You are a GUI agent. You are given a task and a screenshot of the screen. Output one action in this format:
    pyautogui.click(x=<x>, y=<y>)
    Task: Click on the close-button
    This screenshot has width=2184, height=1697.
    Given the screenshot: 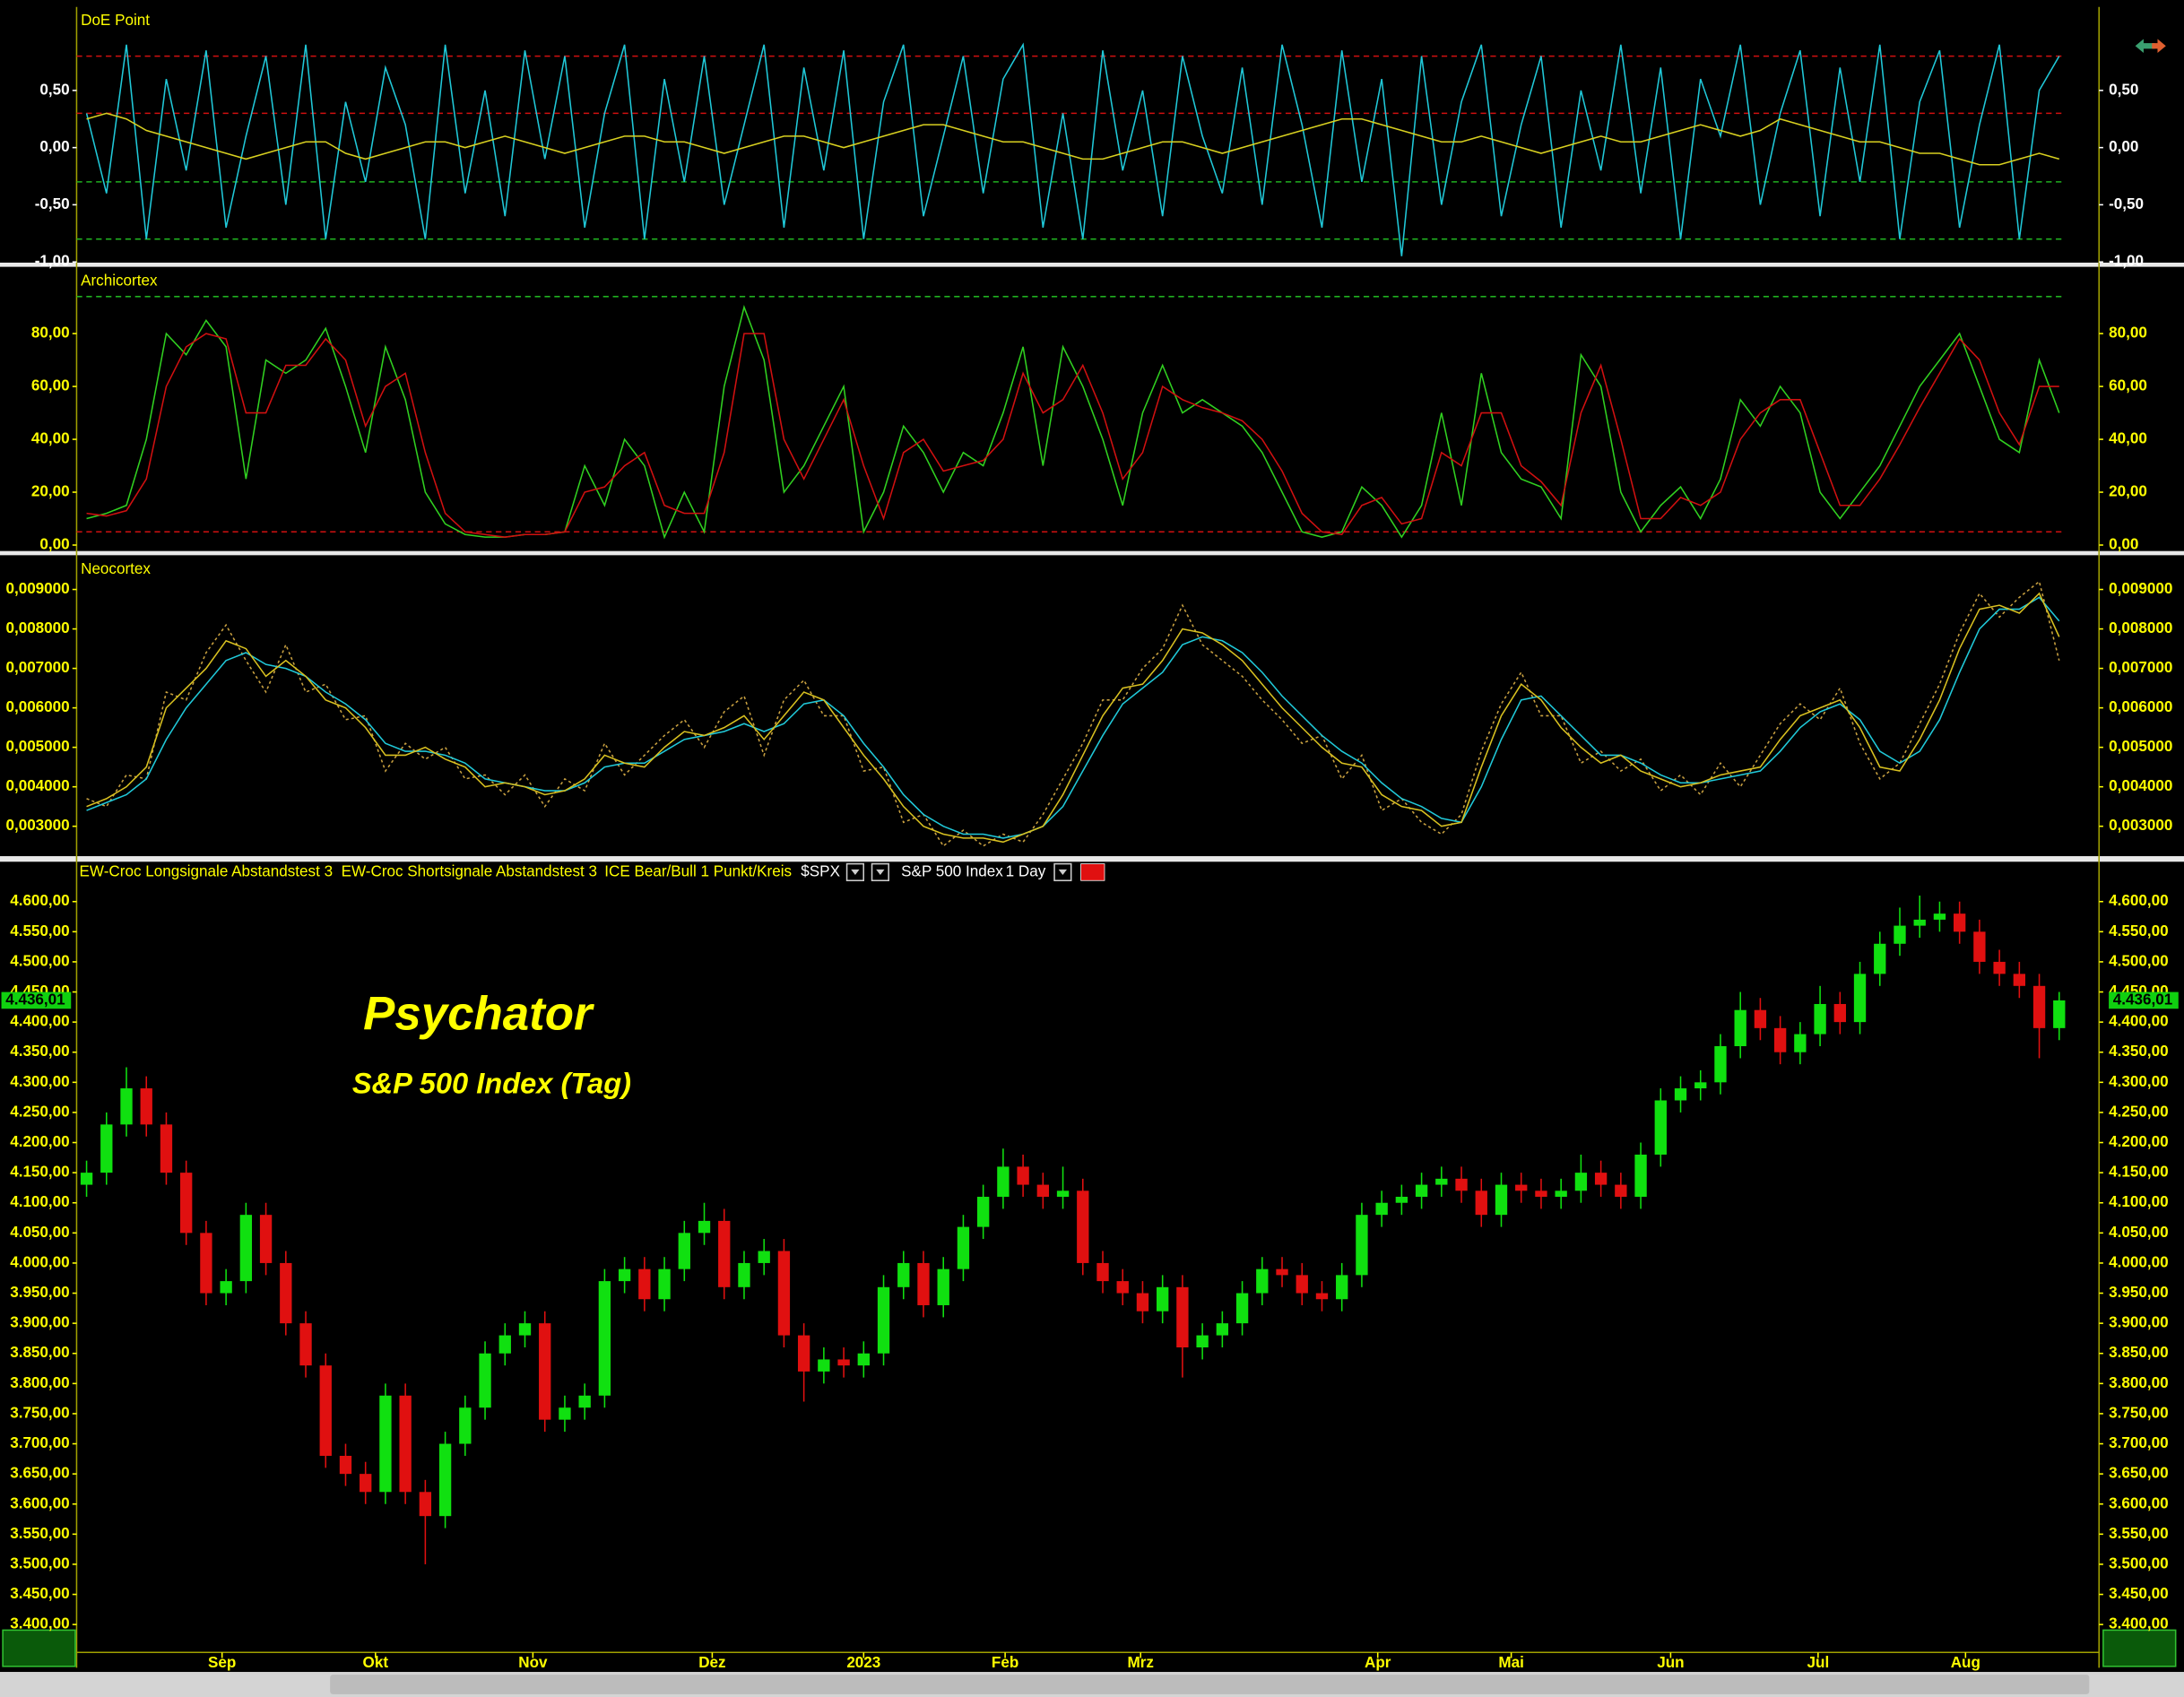 What is the action you would take?
    pyautogui.click(x=1092, y=872)
    